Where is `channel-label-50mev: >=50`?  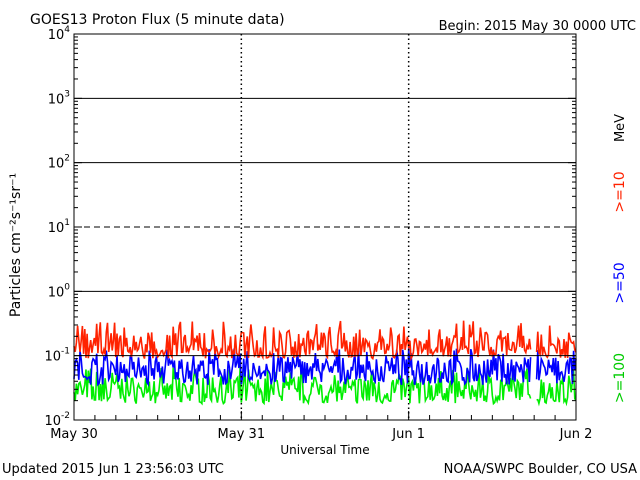
channel-label-50mev: >=50 is located at coordinates (620, 282).